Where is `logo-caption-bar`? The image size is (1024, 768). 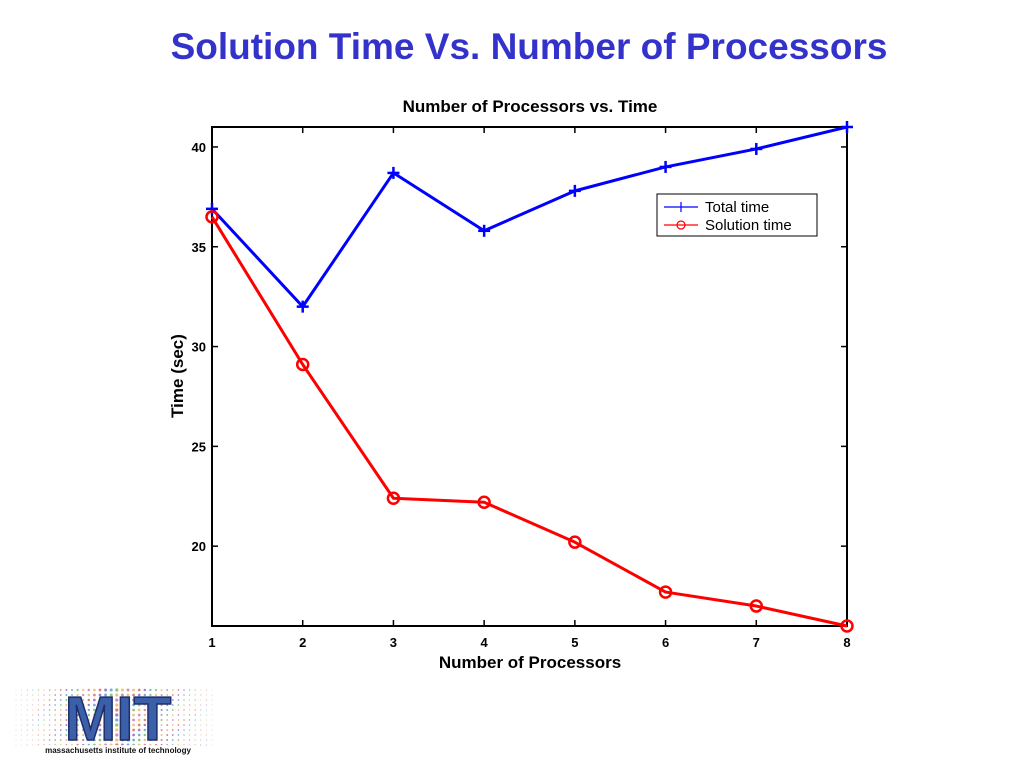 logo-caption-bar is located at coordinates (118, 750).